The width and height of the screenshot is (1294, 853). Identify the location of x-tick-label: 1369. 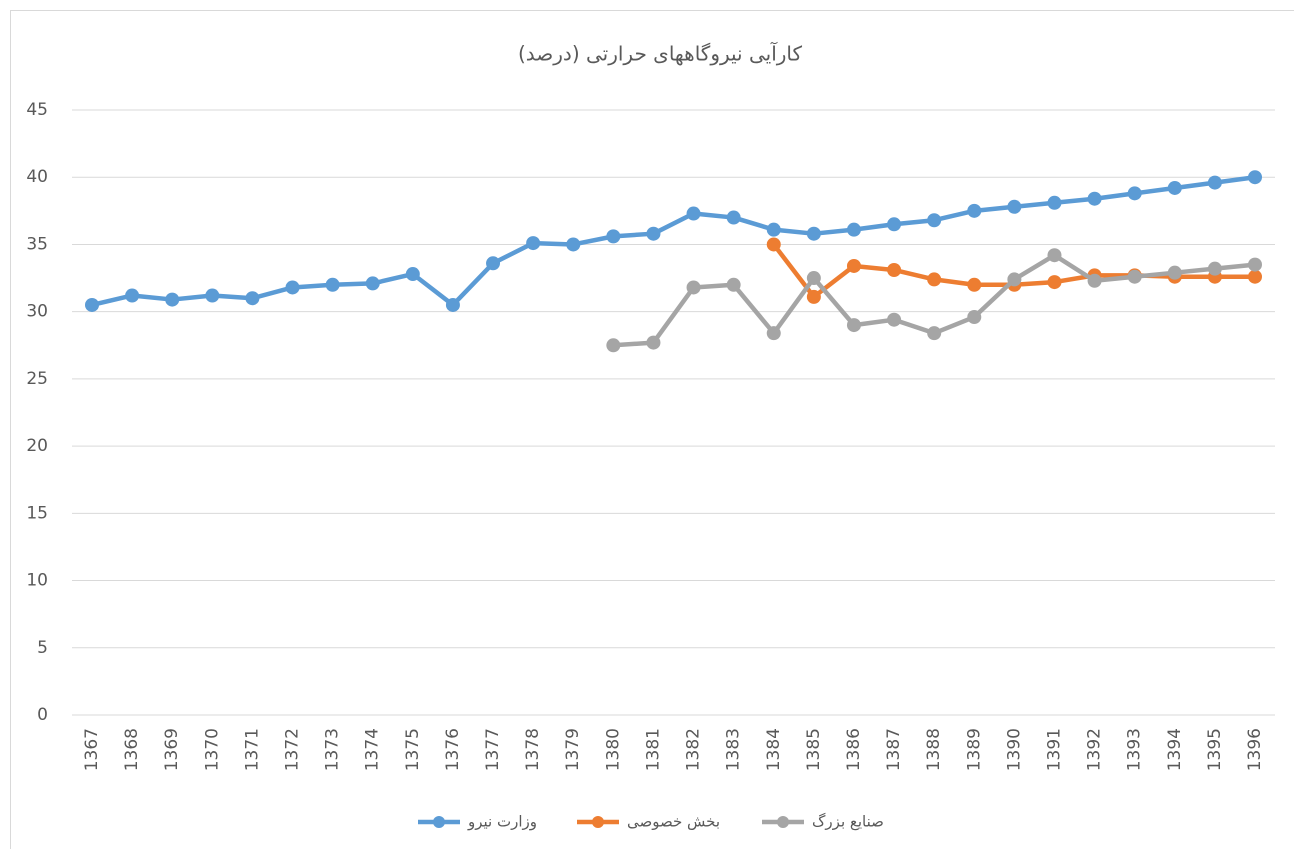
(172, 749).